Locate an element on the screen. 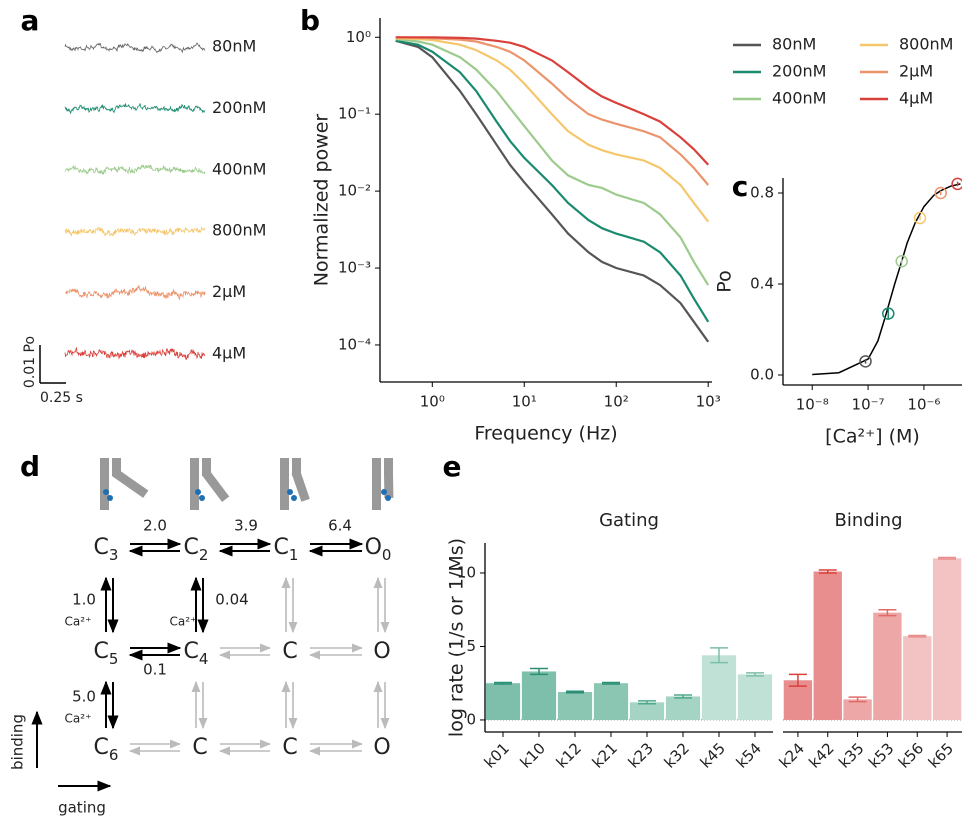  panel-label: b is located at coordinates (310, 20).